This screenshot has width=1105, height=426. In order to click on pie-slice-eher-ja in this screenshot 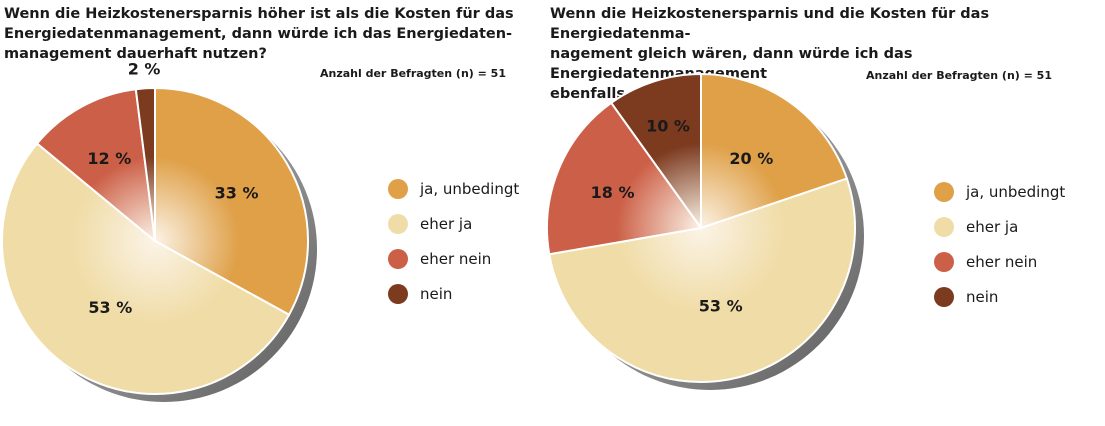, I will do `click(702, 280)`.